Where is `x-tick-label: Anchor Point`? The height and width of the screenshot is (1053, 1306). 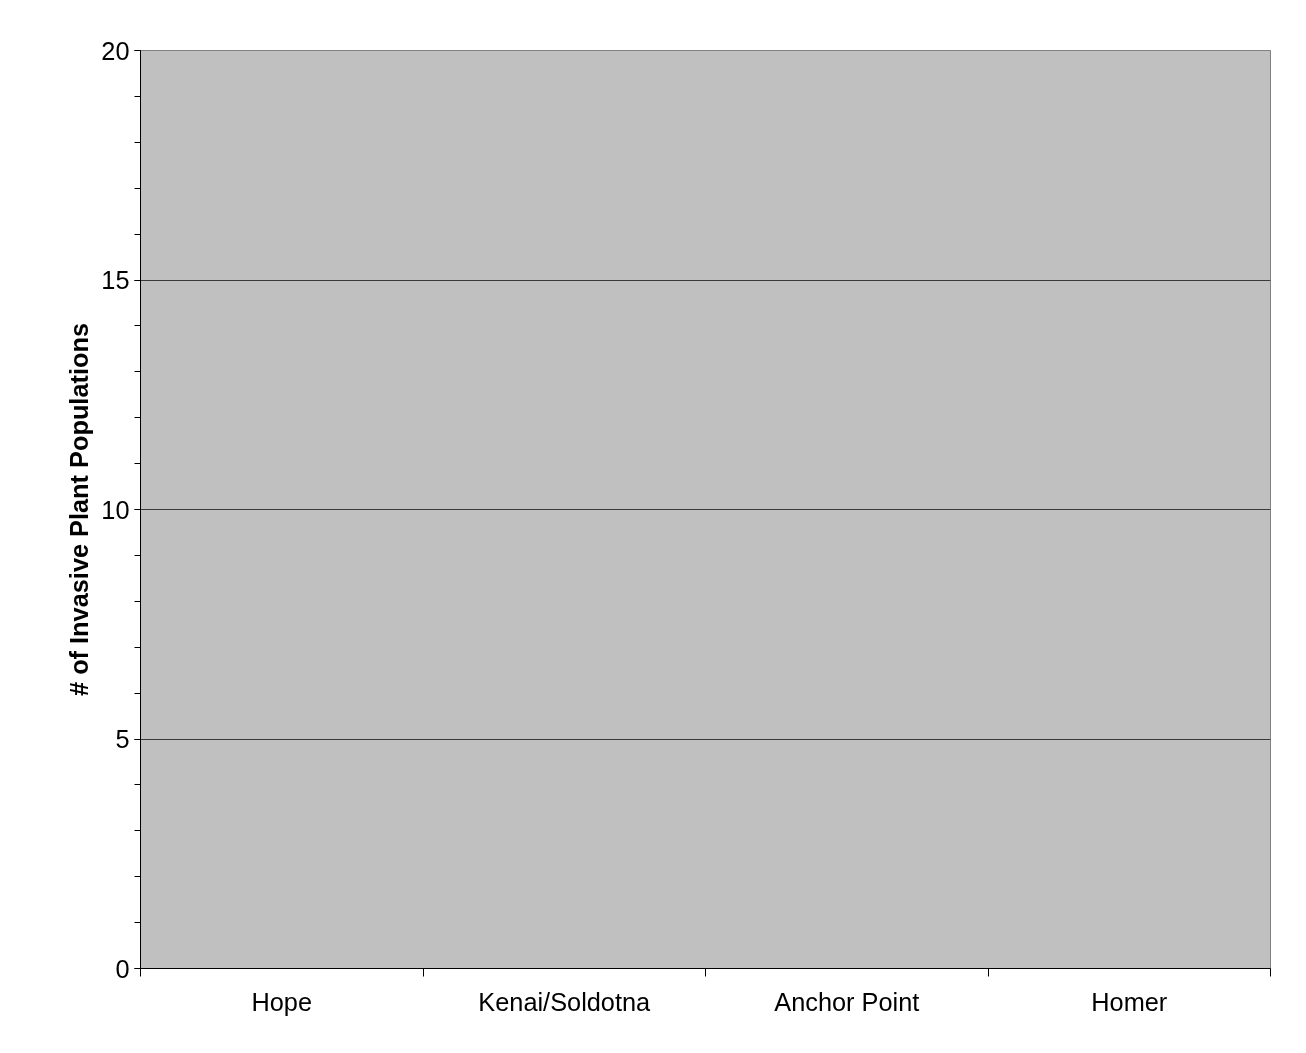
x-tick-label: Anchor Point is located at coordinates (847, 1001).